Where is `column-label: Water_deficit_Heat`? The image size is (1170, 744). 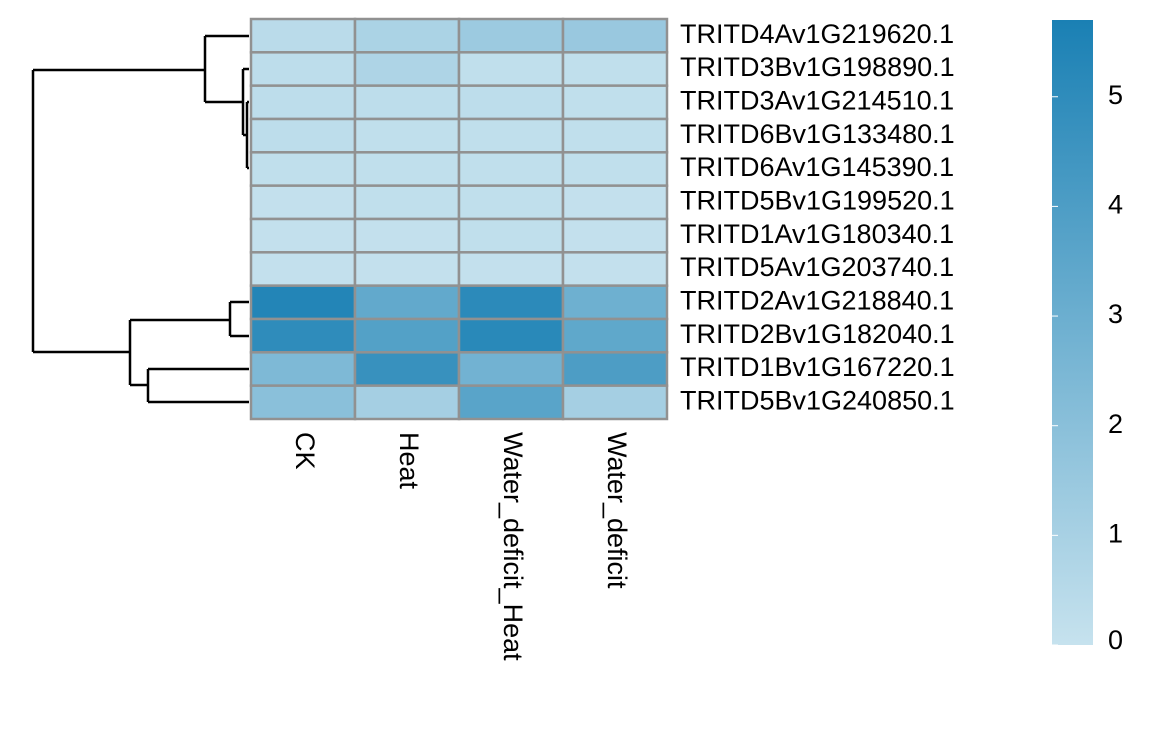 column-label: Water_deficit_Heat is located at coordinates (513, 546).